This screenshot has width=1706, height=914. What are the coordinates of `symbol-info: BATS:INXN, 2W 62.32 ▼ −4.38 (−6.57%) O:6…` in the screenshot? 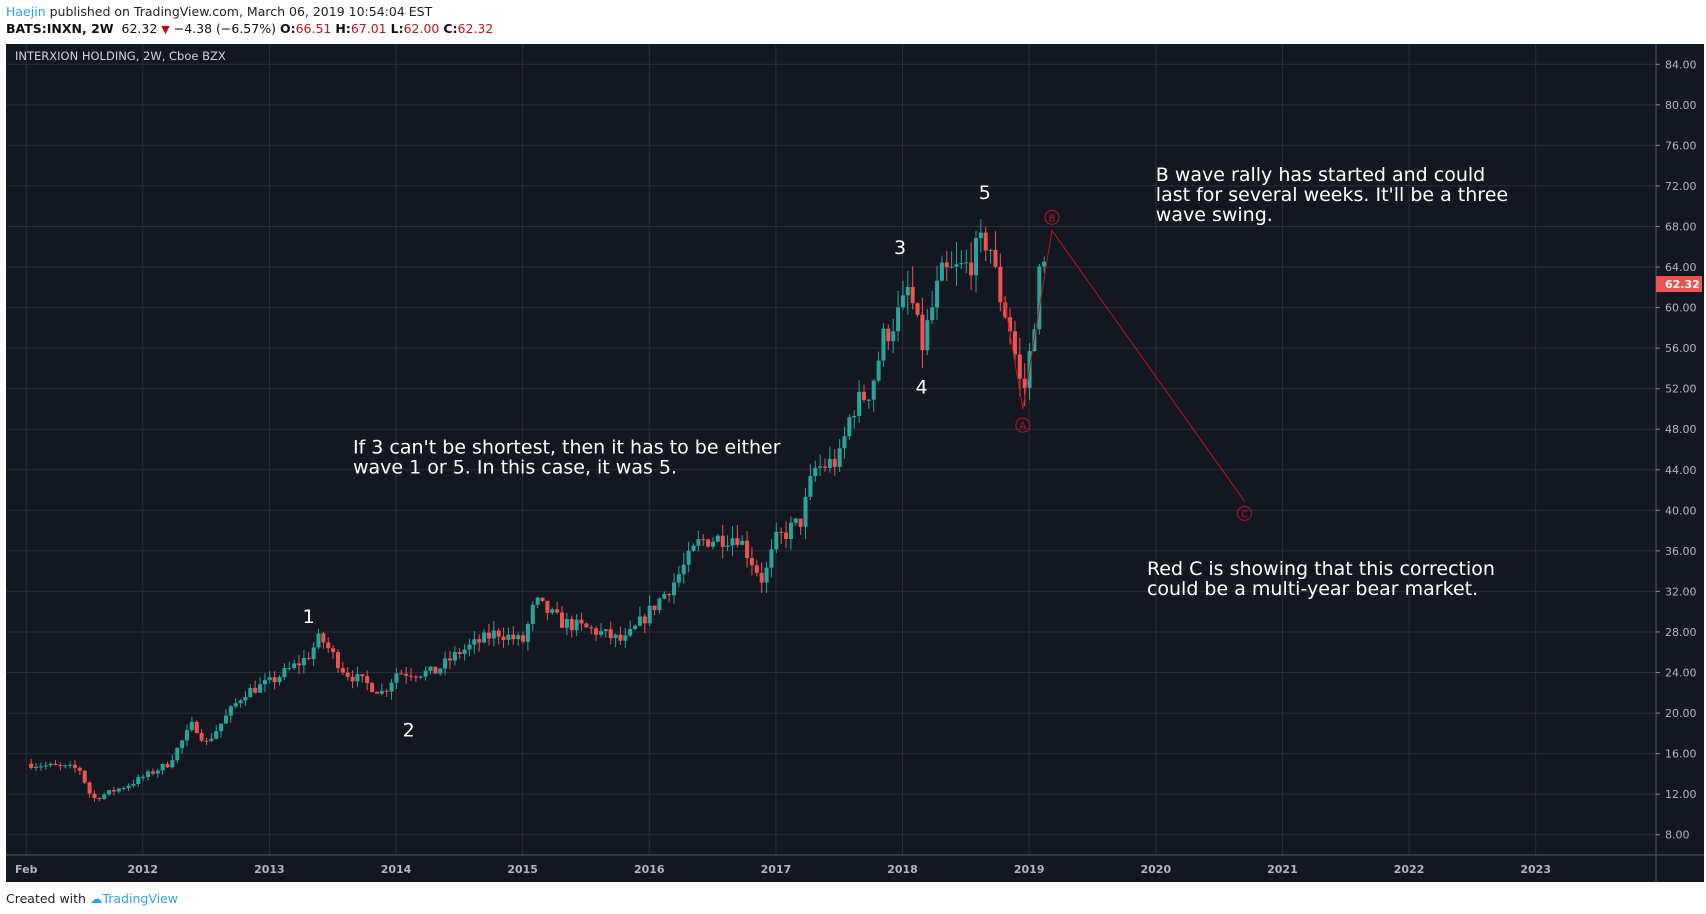 It's located at (249, 28).